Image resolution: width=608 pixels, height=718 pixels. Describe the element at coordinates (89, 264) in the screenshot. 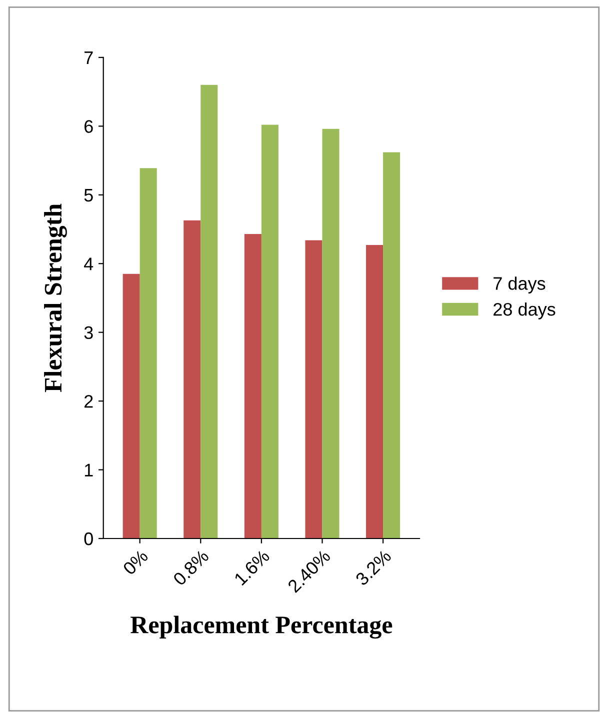

I see `y-tick-label: 4` at that location.